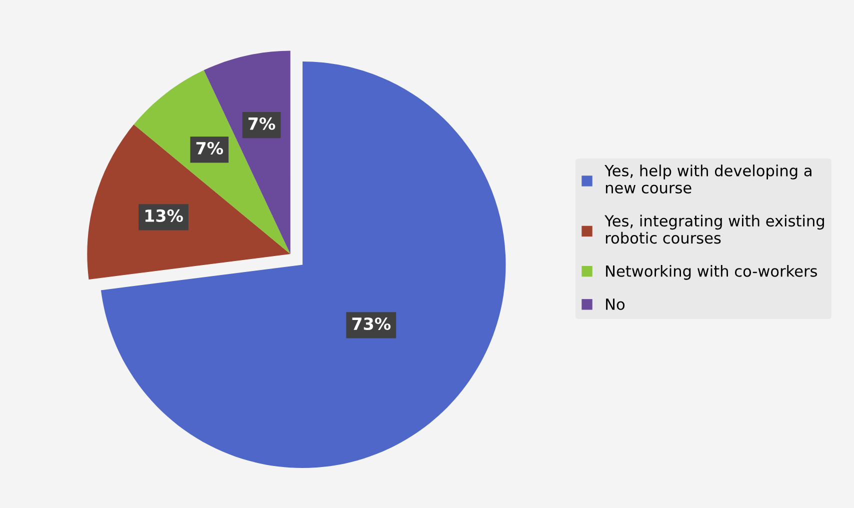  Describe the element at coordinates (708, 179) in the screenshot. I see `legend-label: Yes, help with developing a new course` at that location.